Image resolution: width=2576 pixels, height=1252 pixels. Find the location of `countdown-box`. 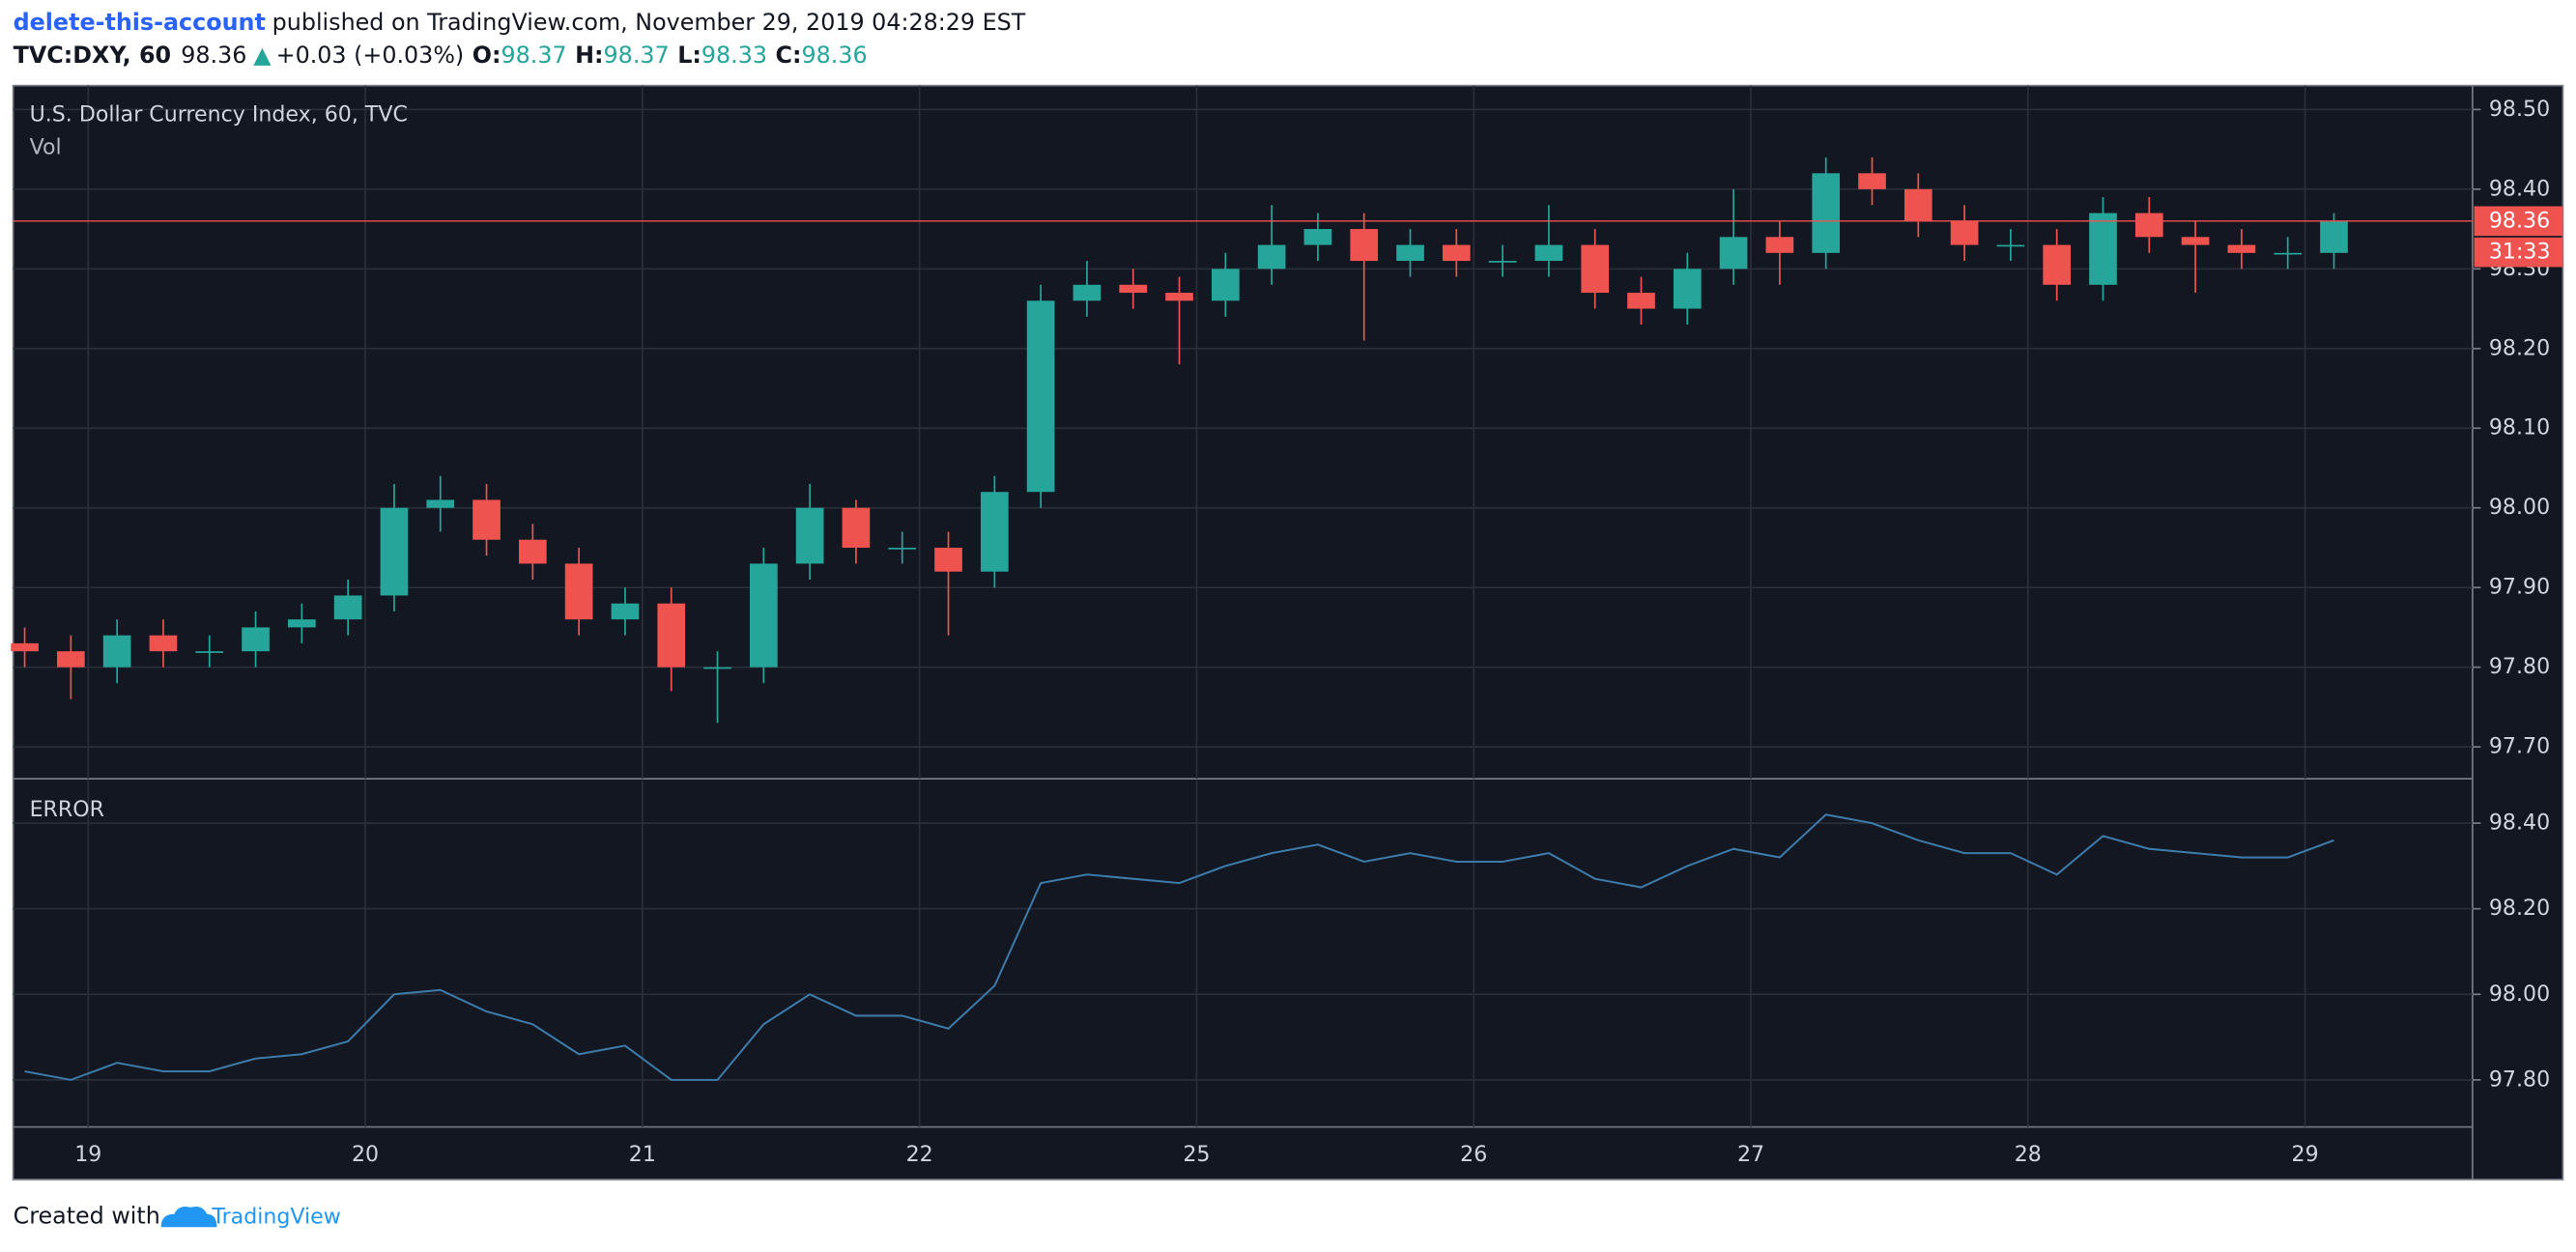

countdown-box is located at coordinates (2519, 252).